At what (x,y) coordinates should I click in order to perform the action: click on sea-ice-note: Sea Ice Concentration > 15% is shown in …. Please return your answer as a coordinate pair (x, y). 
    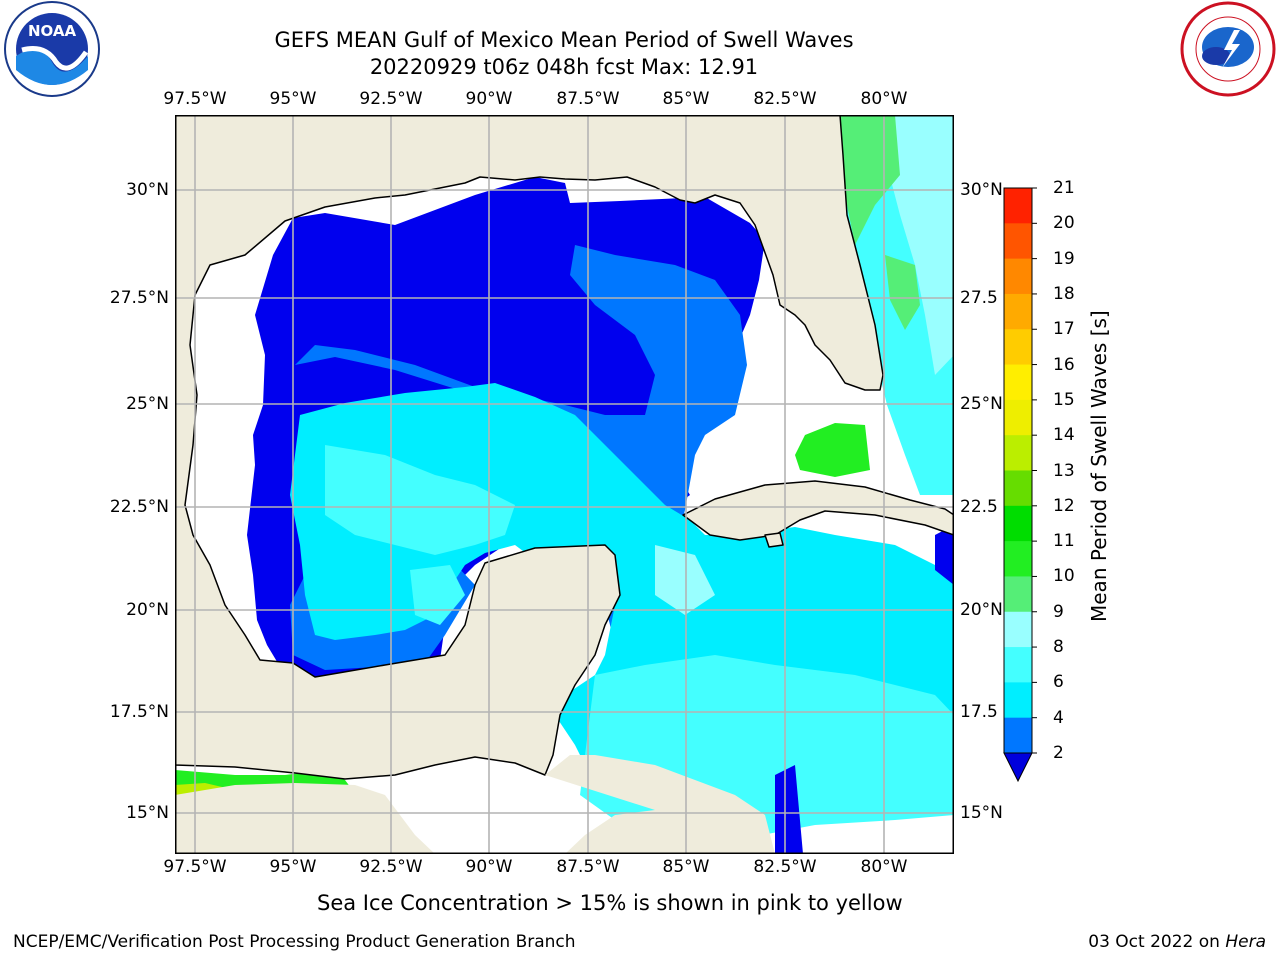
    Looking at the image, I should click on (610, 903).